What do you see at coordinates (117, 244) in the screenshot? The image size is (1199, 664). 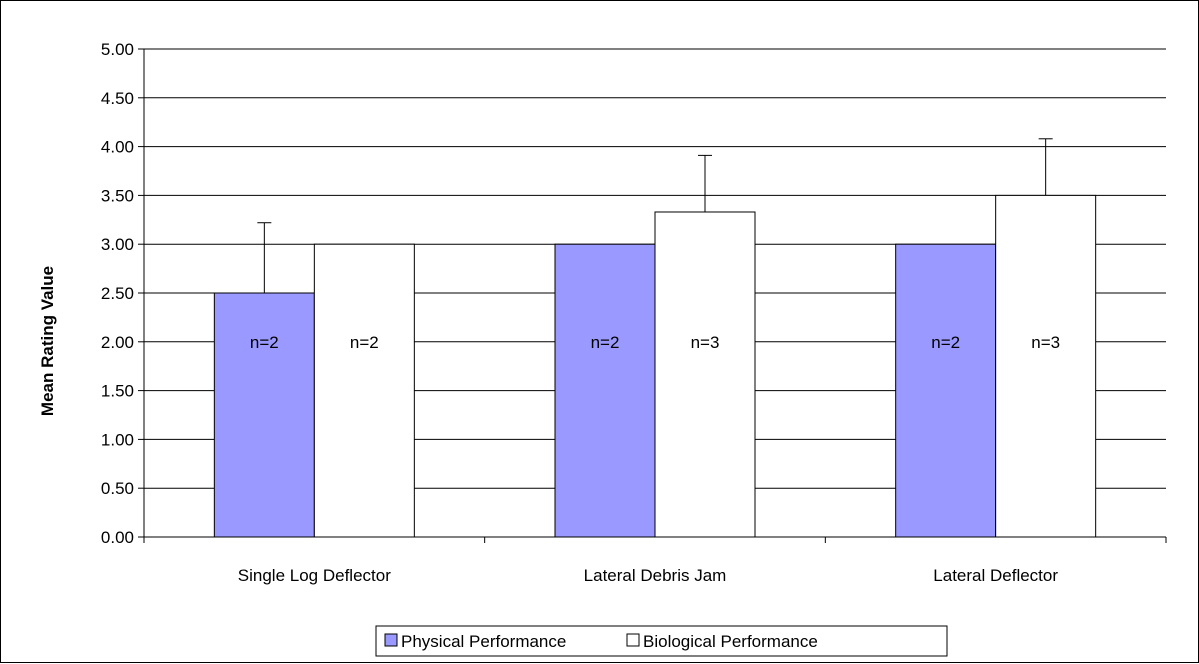 I see `y-tick-label: 3.00` at bounding box center [117, 244].